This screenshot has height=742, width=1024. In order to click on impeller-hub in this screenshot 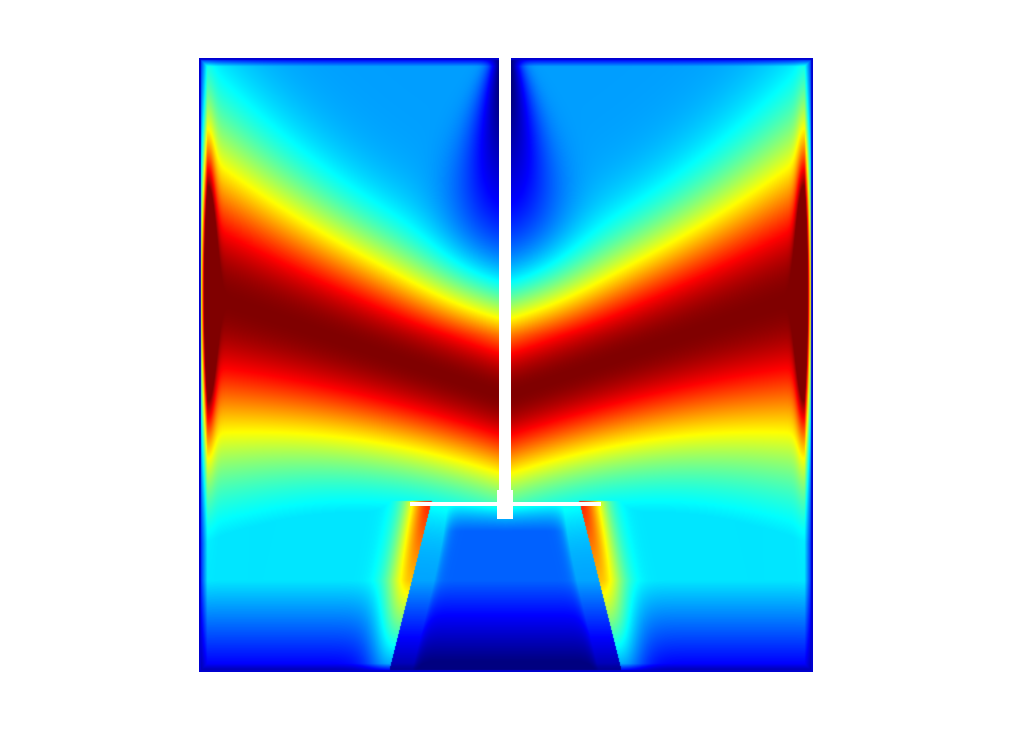, I will do `click(505, 504)`.